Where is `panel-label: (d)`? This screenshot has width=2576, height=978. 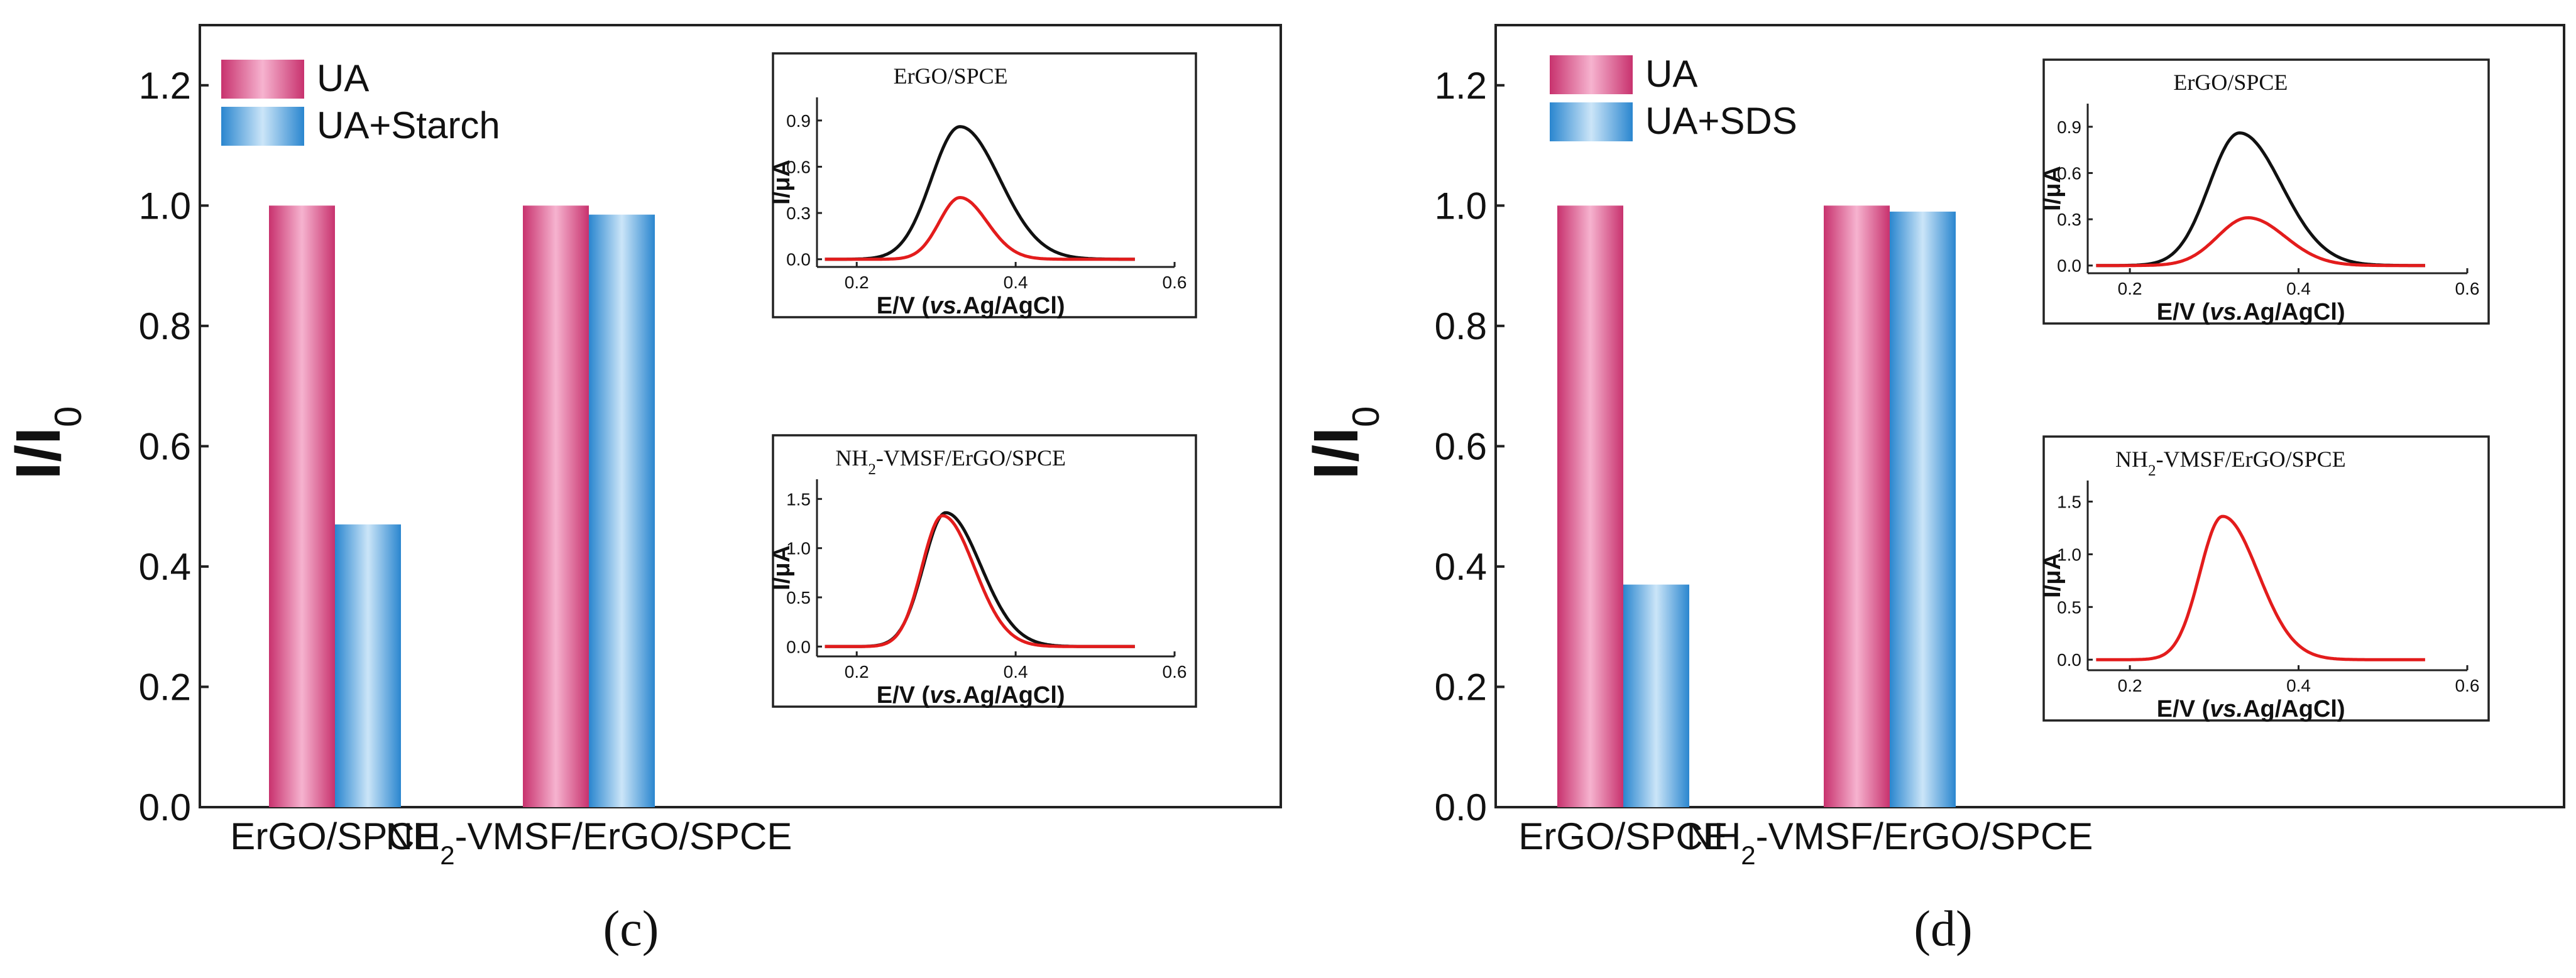 panel-label: (d) is located at coordinates (1943, 929).